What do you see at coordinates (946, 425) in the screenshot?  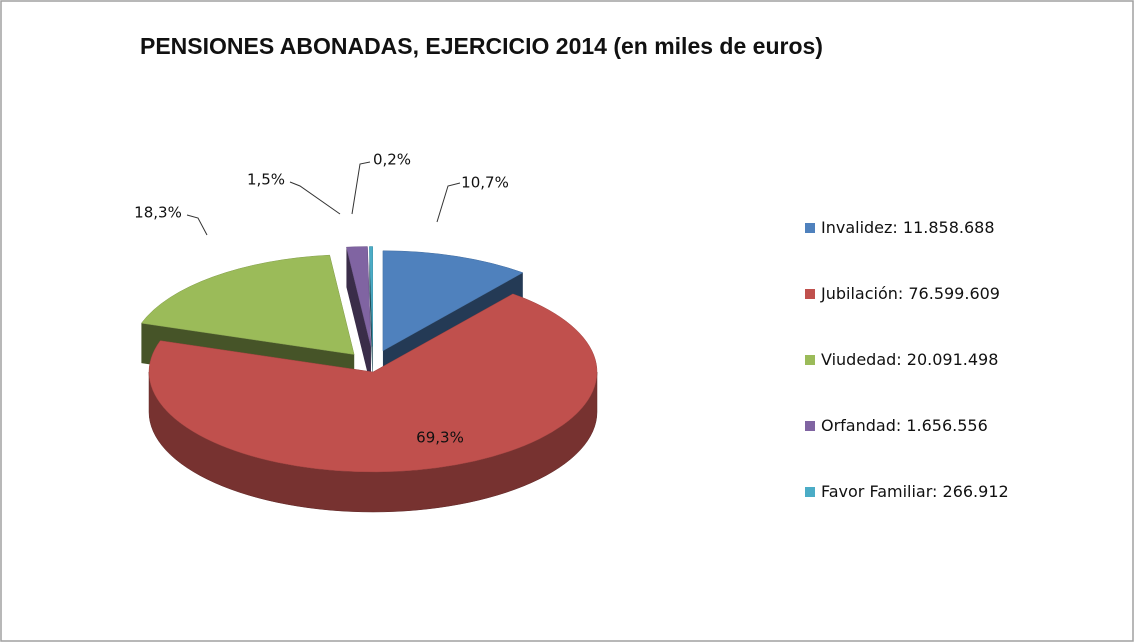 I see `legend-value: 1.656.556` at bounding box center [946, 425].